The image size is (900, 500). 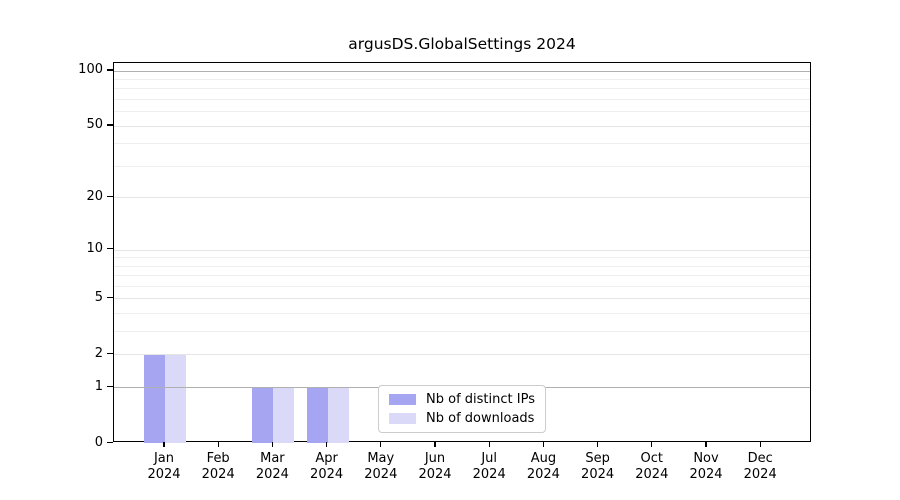 What do you see at coordinates (98, 442) in the screenshot?
I see `y-tick-label-0: 0` at bounding box center [98, 442].